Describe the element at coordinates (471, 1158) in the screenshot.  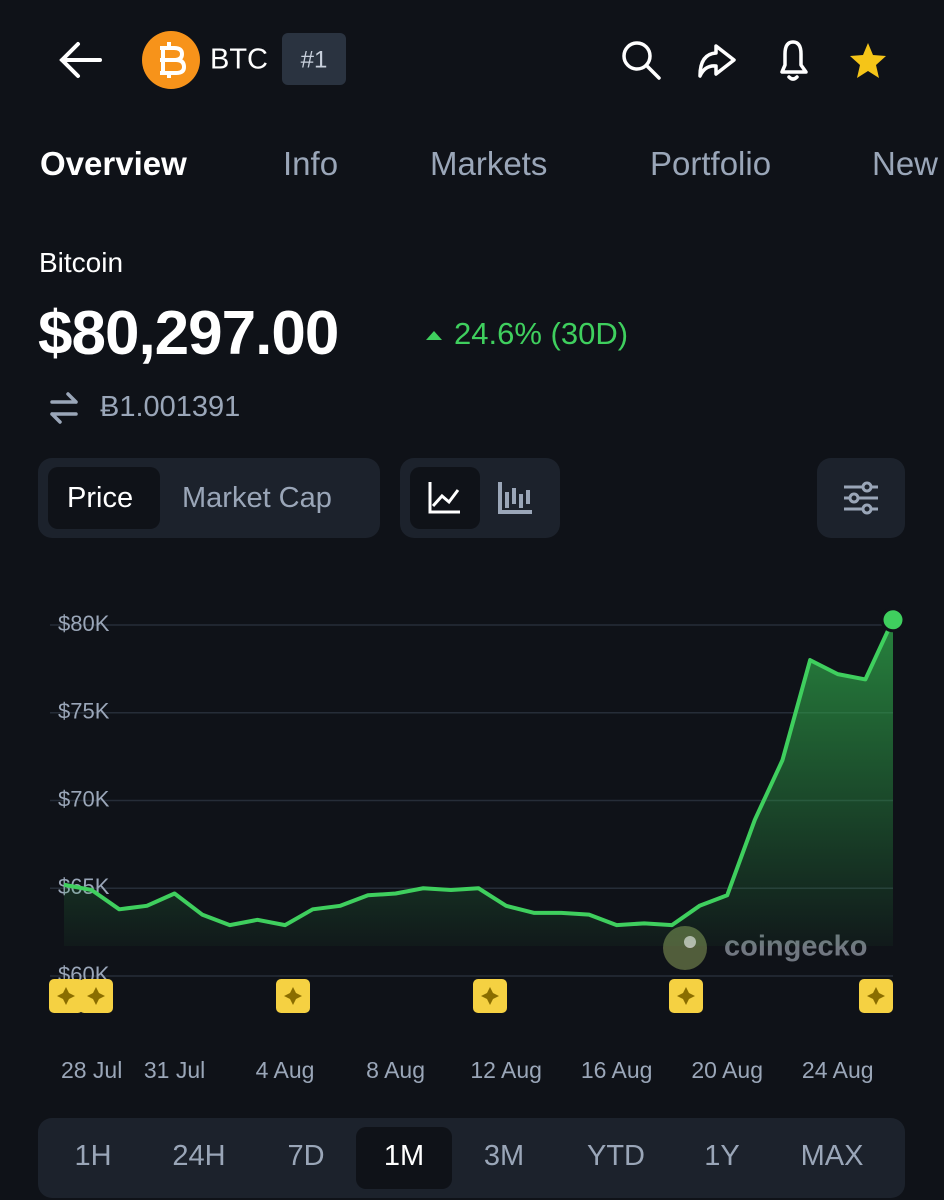
I see `range-bar` at that location.